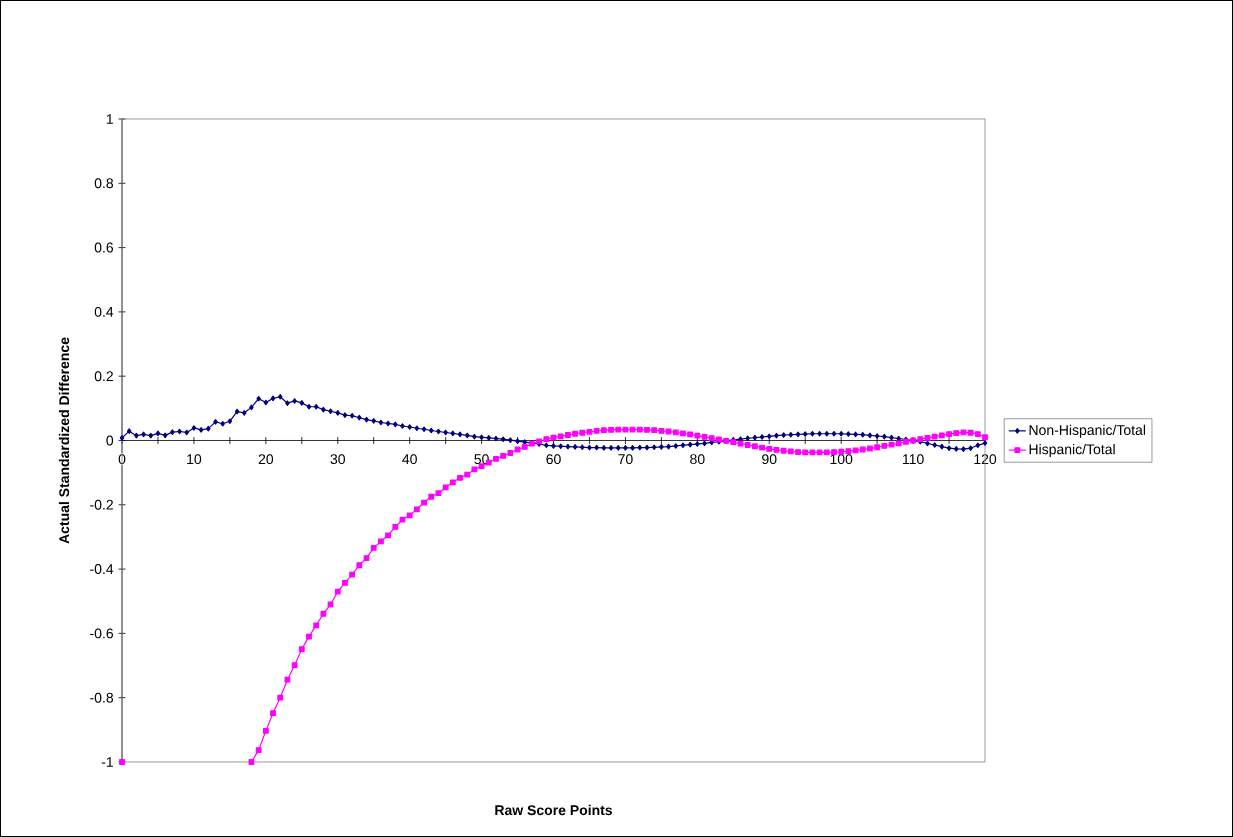 The width and height of the screenshot is (1233, 837). I want to click on x-tick-label: 100, so click(841, 459).